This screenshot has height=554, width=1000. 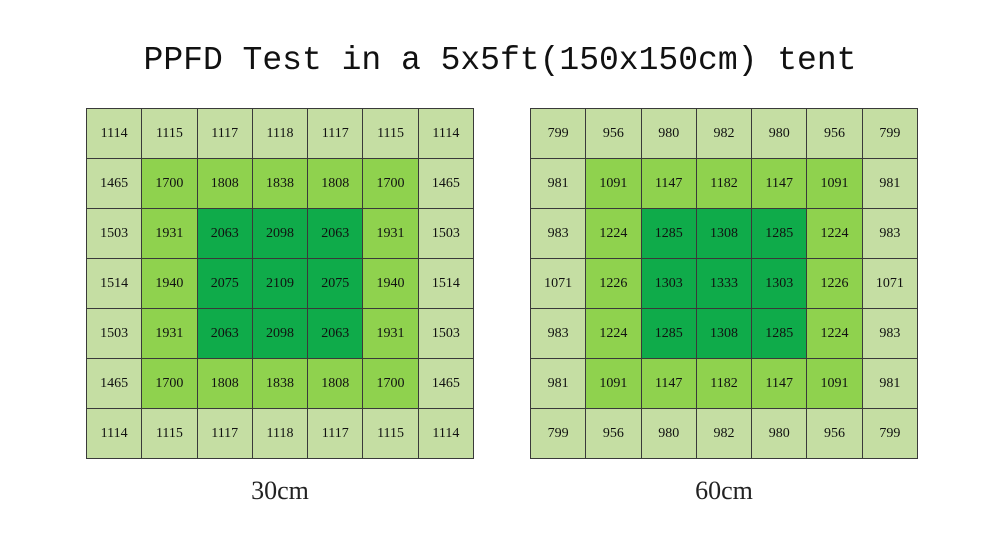 What do you see at coordinates (224, 283) in the screenshot?
I see `ppfd-cell: 2075` at bounding box center [224, 283].